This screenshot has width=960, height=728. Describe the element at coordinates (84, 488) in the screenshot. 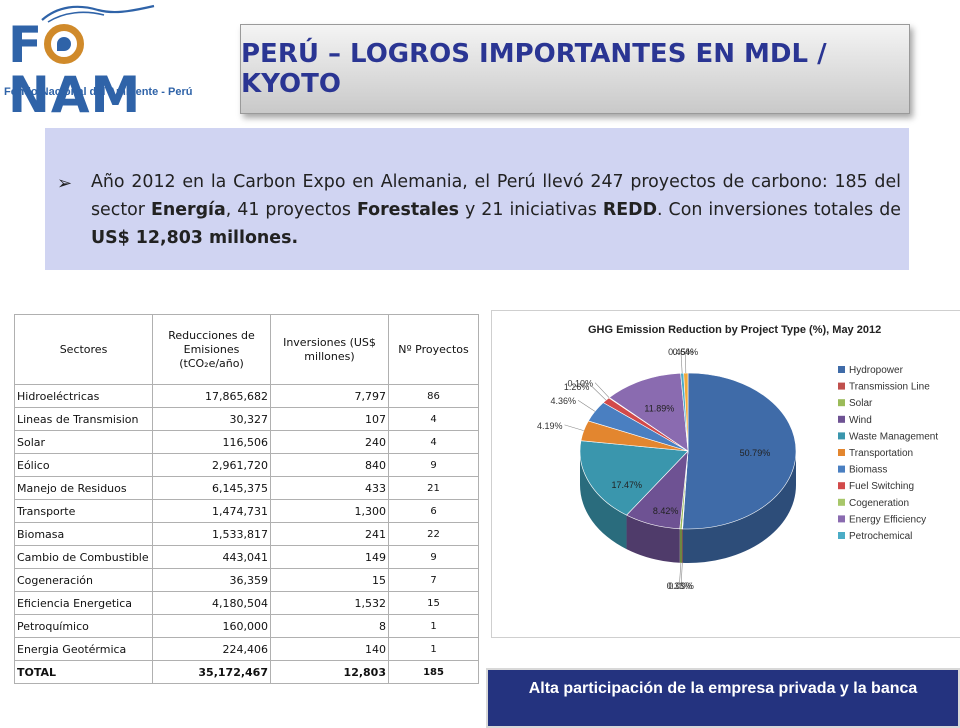

I see `cell-sector: Manejo de Residuos` at that location.